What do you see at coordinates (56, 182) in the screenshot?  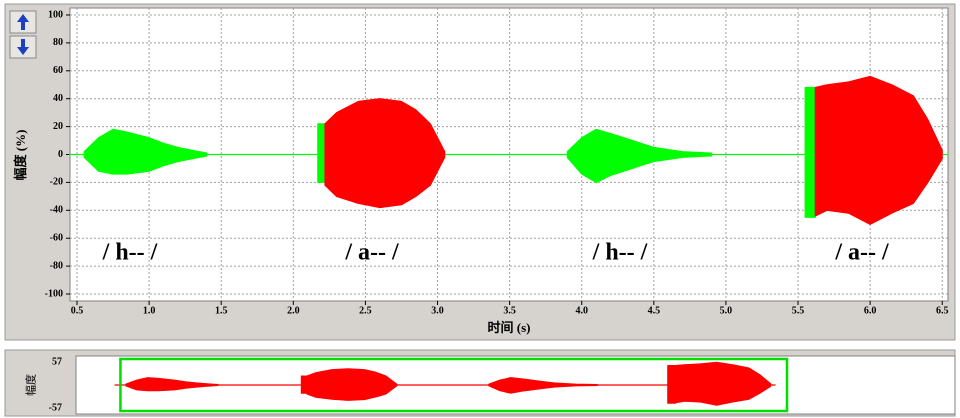 I see `y-tick-label: -20` at bounding box center [56, 182].